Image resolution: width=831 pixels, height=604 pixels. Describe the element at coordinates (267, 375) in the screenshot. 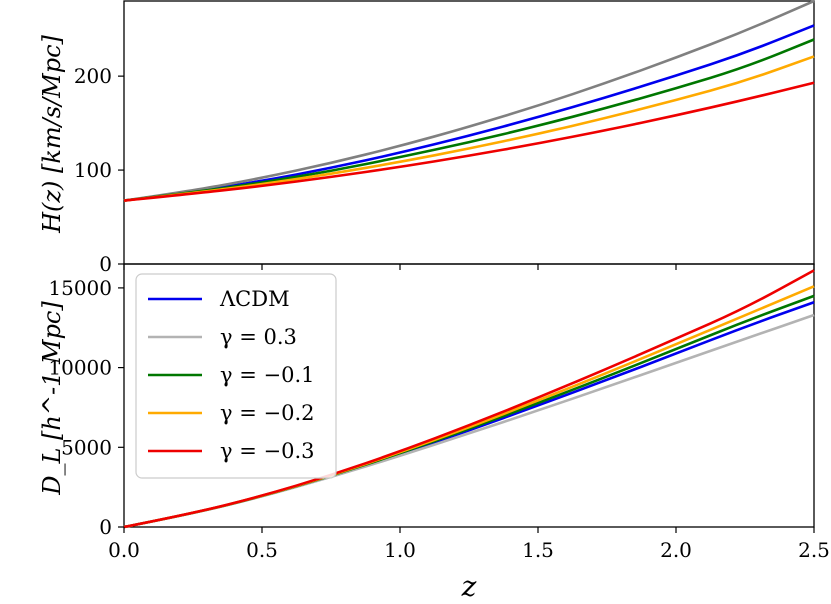

I see `legend-label-2: γ = −0.1` at that location.